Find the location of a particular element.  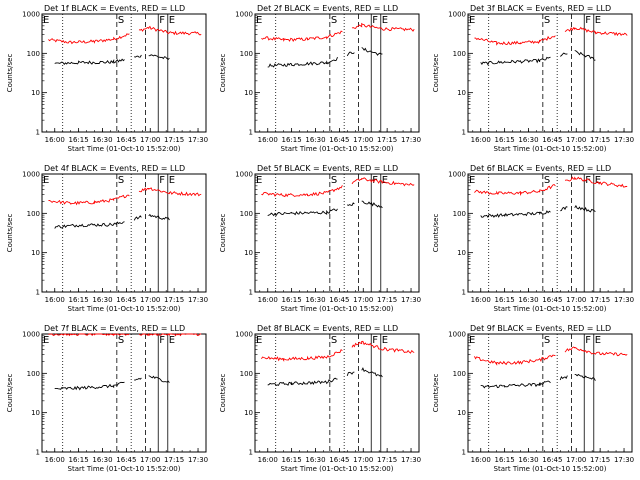

panel-title: Det 5f BLACK = Events, RED = LLD is located at coordinates (327, 168).